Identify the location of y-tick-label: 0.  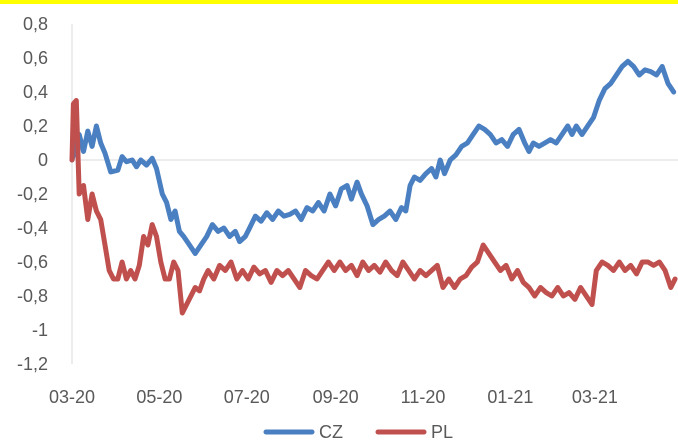
(43, 160).